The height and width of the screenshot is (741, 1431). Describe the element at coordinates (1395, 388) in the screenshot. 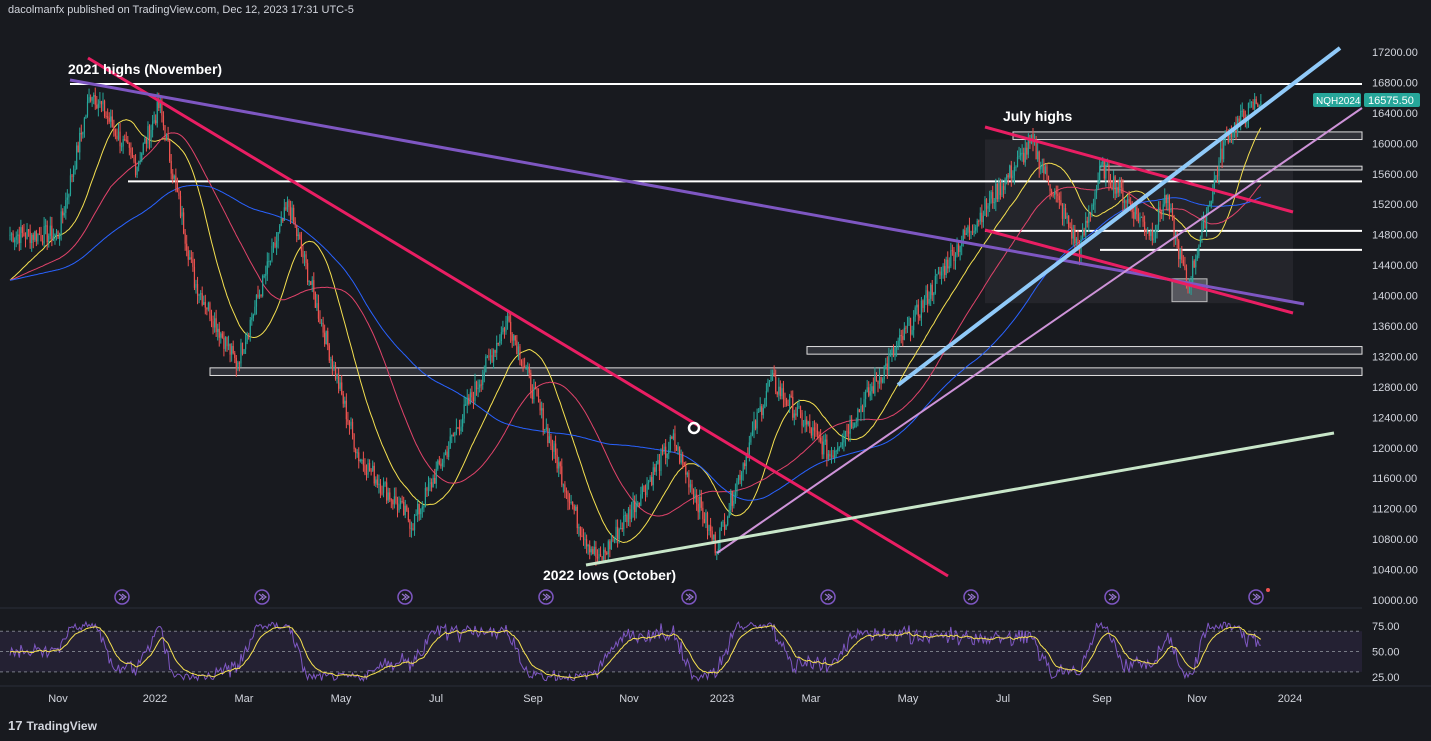

I see `price-tick-label: 12800.00` at that location.